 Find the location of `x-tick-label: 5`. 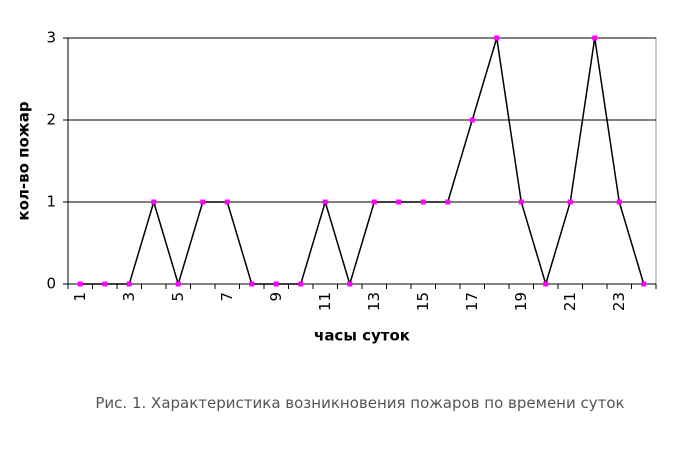

x-tick-label: 5 is located at coordinates (178, 297).